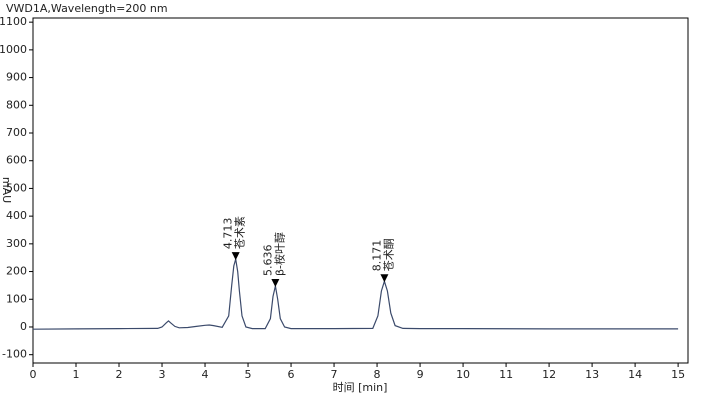 This screenshot has width=709, height=401. I want to click on y-tick-label: 300, so click(16, 243).